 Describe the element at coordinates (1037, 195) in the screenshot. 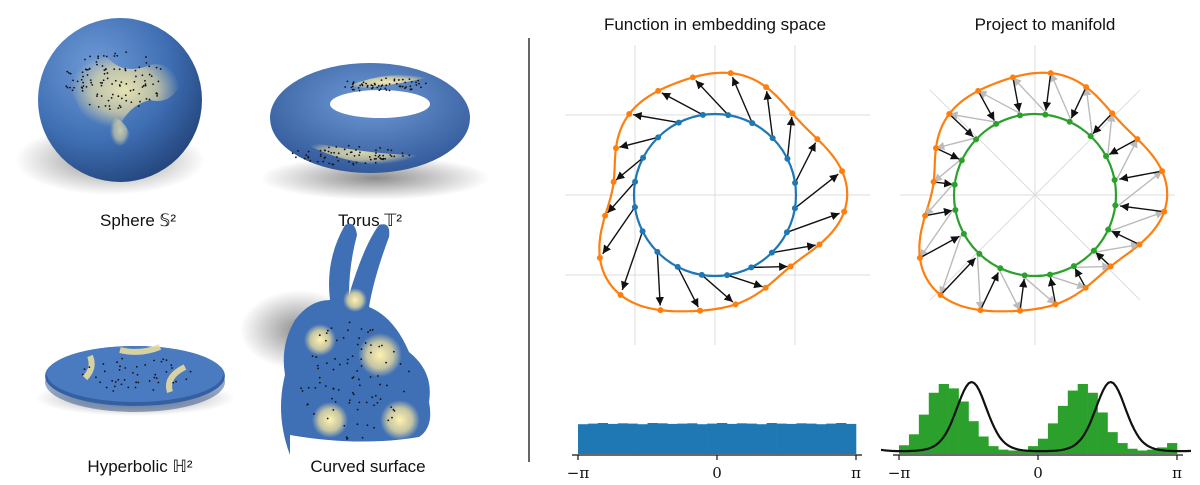

I see `projection-panel` at that location.